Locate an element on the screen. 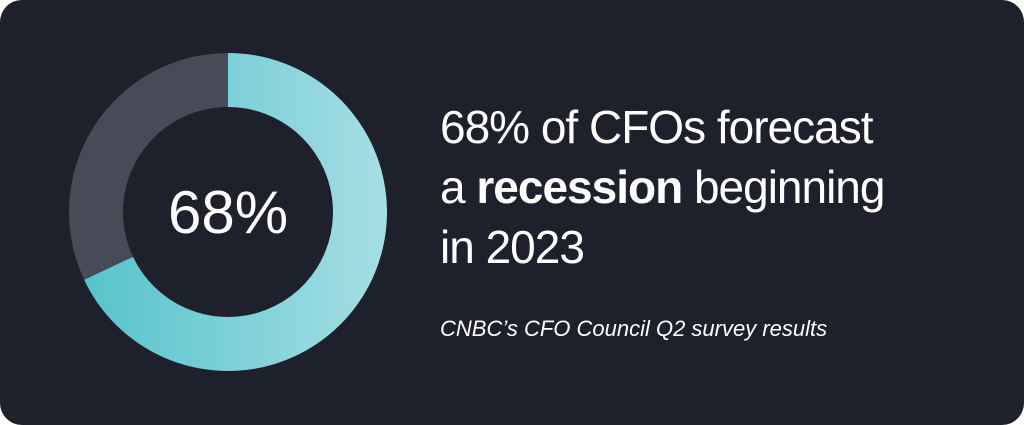  headline-text: beginning is located at coordinates (783, 187).